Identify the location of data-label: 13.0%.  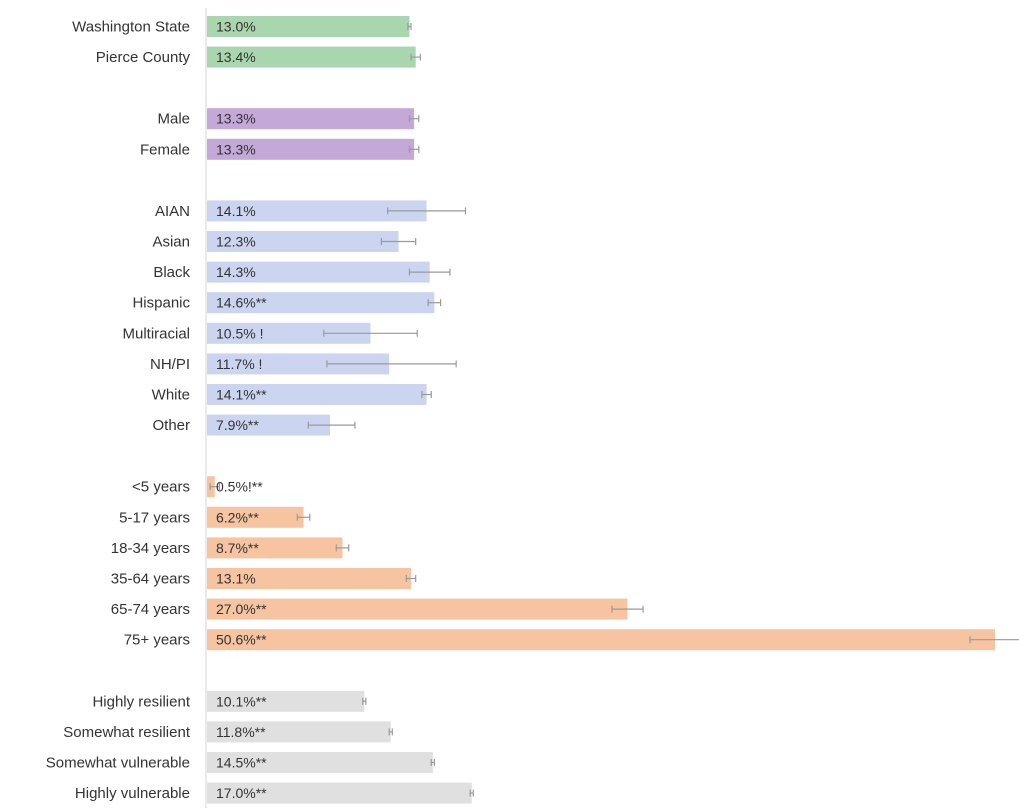
(236, 27).